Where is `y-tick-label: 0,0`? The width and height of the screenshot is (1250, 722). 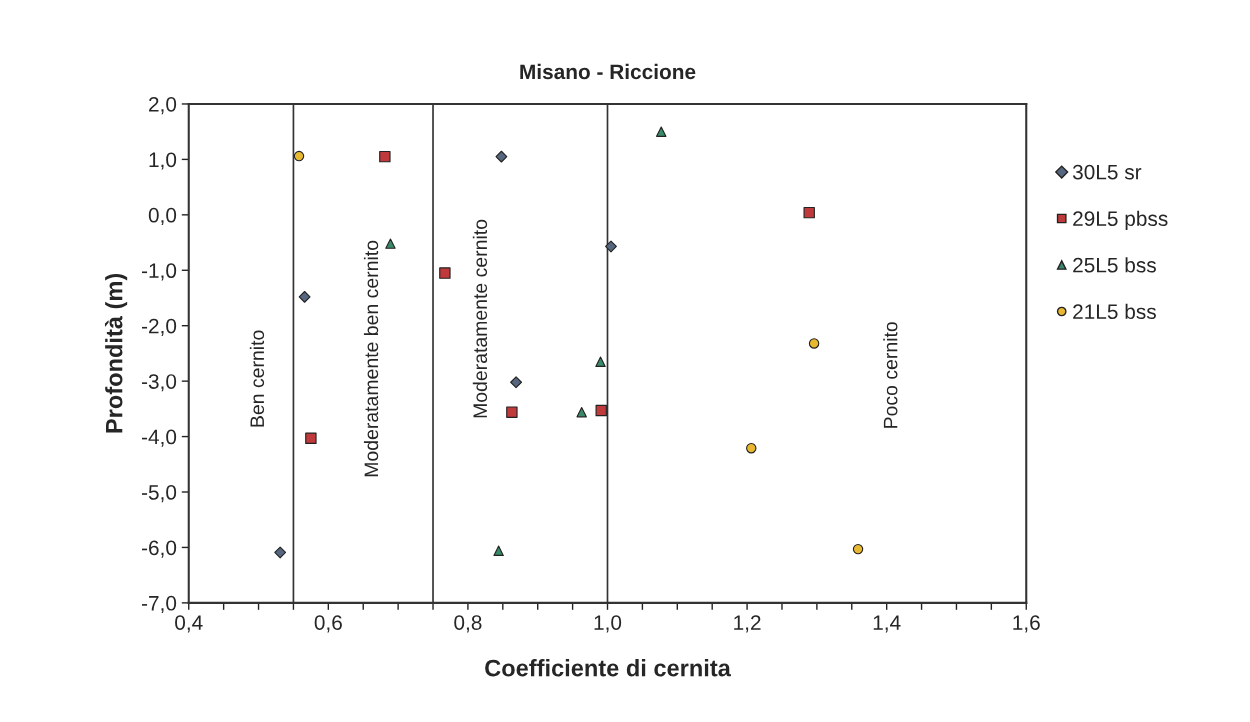 y-tick-label: 0,0 is located at coordinates (162, 216).